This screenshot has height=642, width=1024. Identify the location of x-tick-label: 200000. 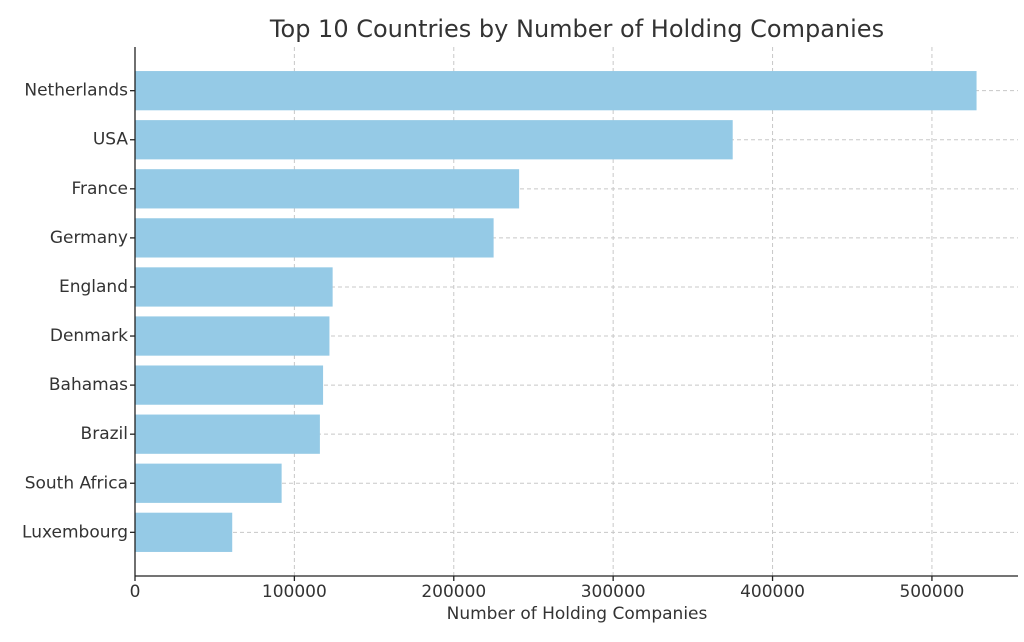
(453, 592).